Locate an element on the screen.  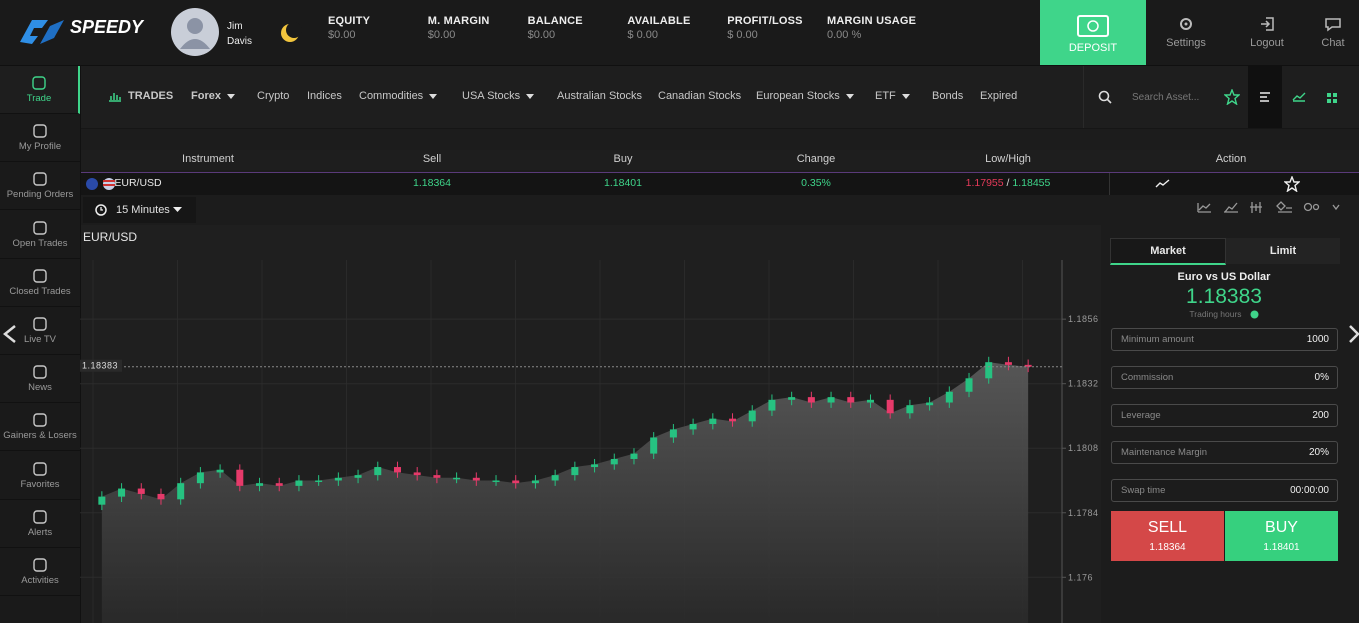
nav-item: Forex is located at coordinates (213, 96).